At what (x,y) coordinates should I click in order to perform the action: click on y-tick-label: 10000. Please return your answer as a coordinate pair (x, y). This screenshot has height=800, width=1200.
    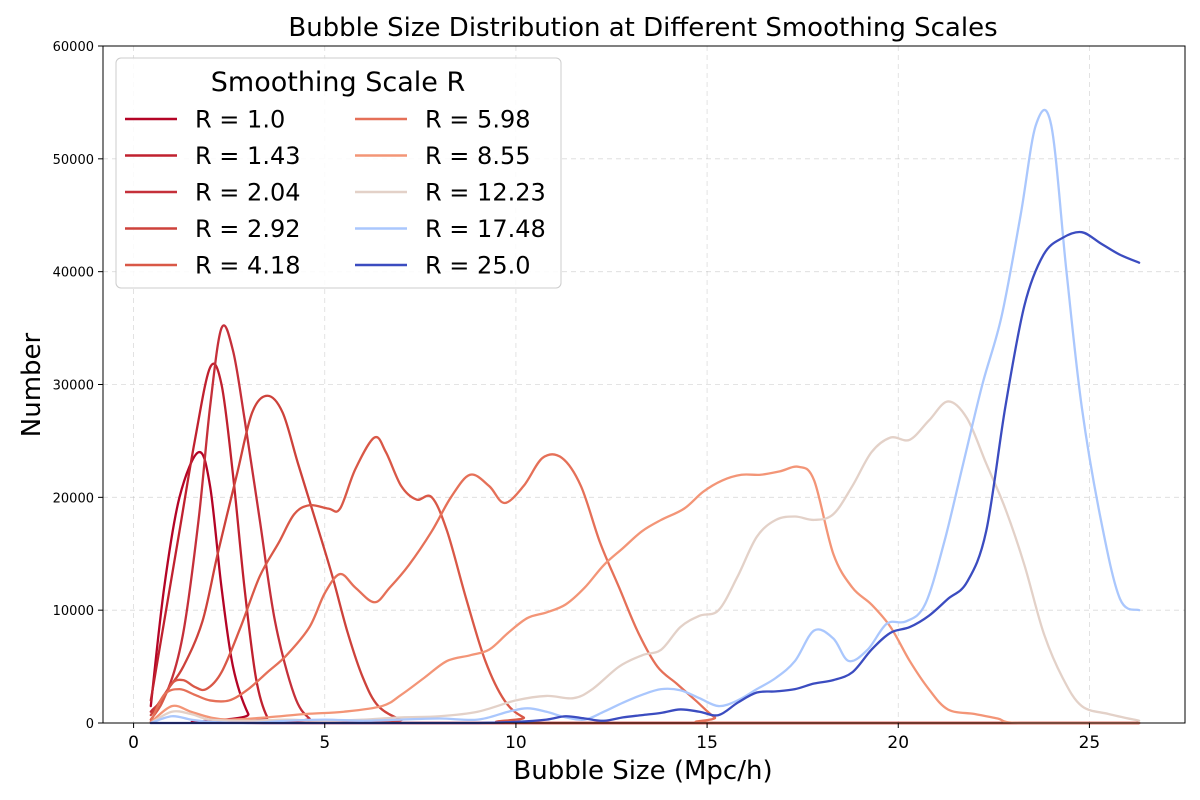
    Looking at the image, I should click on (73, 611).